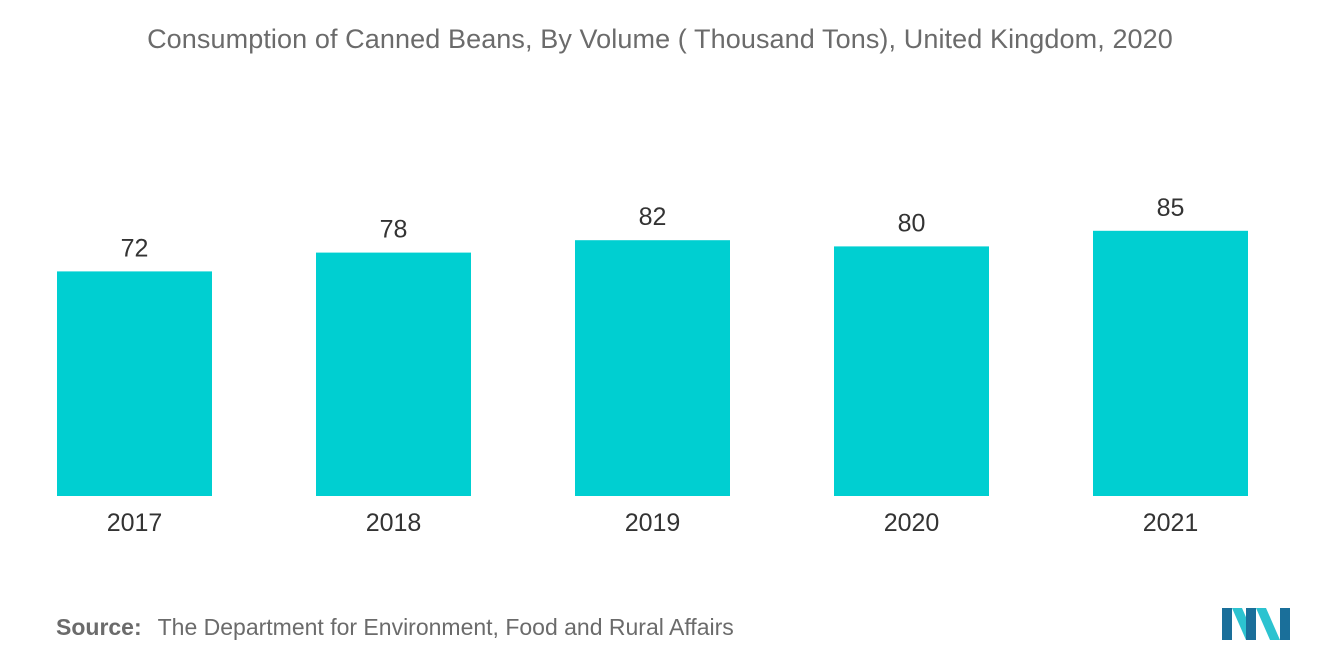 The image size is (1320, 665). I want to click on value-label-2018: 78, so click(394, 230).